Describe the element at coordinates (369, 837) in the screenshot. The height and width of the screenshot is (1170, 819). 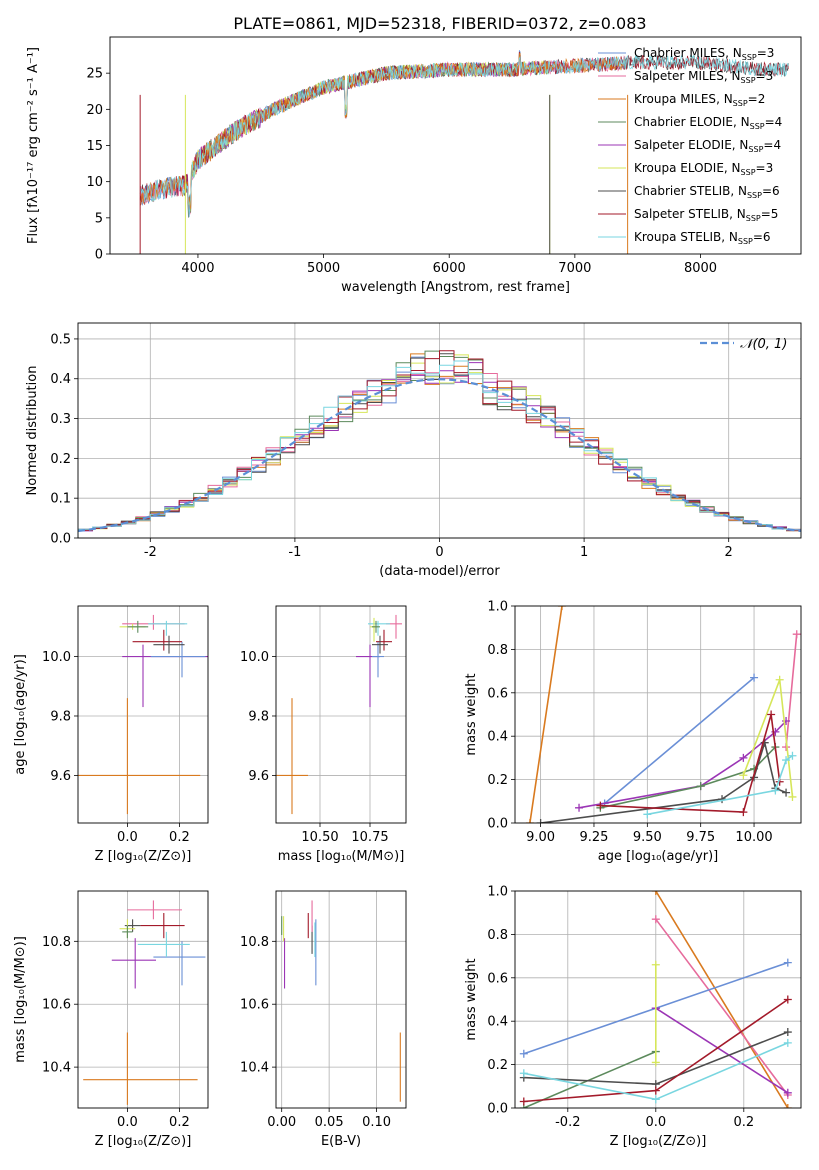
I see `x-tick-label: 10.75` at that location.